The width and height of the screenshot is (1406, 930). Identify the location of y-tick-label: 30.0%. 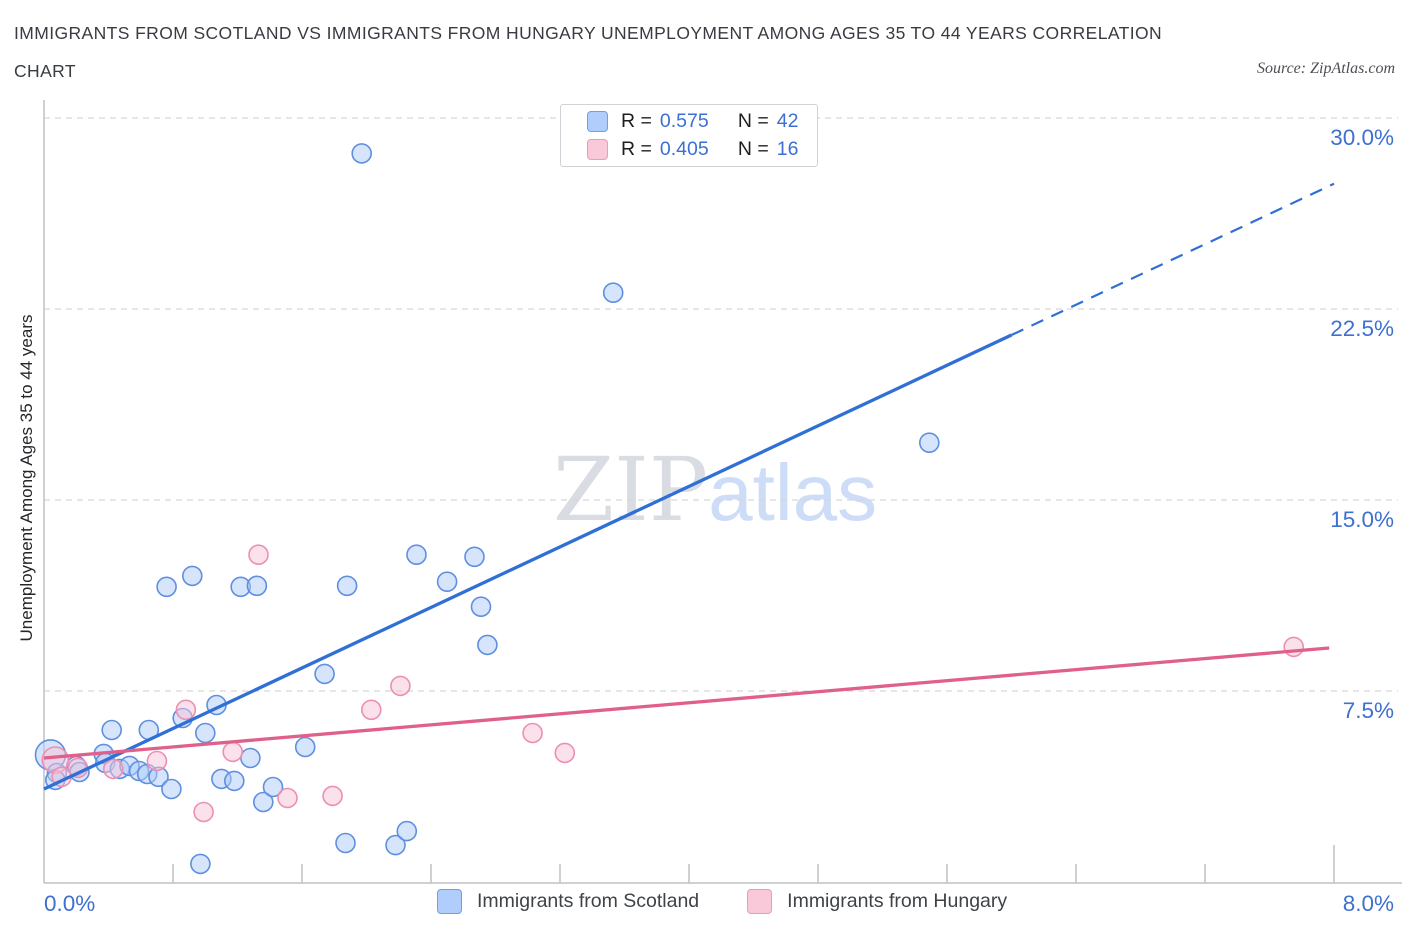
(1362, 137).